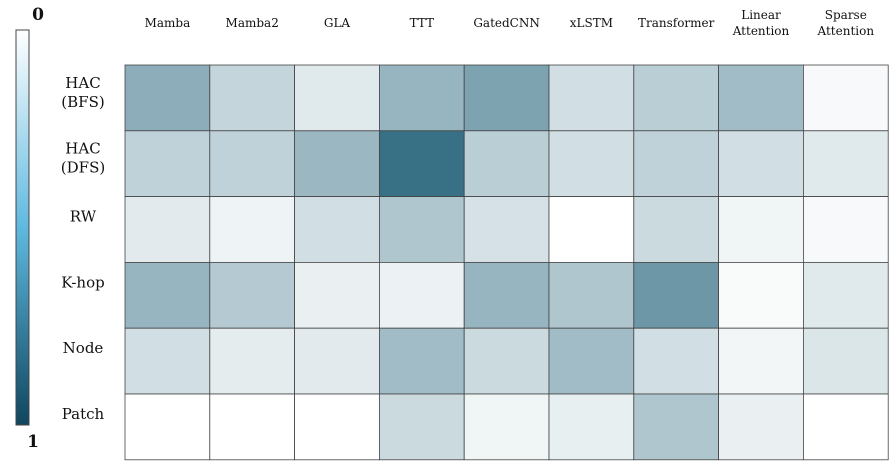  I want to click on row-label: HAC (DFS), so click(83, 158).